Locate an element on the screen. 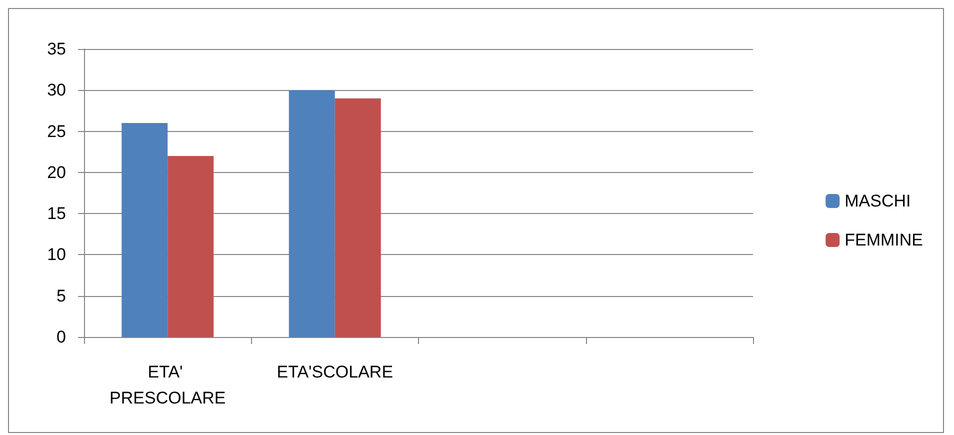  x-tick-label: ETA'SCOLARE is located at coordinates (335, 372).